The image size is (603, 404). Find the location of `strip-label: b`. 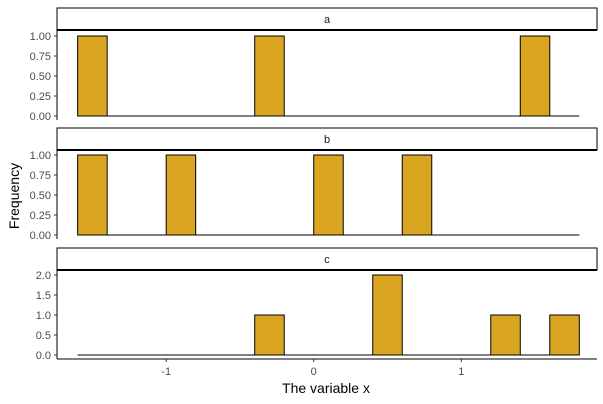

strip-label: b is located at coordinates (327, 140).